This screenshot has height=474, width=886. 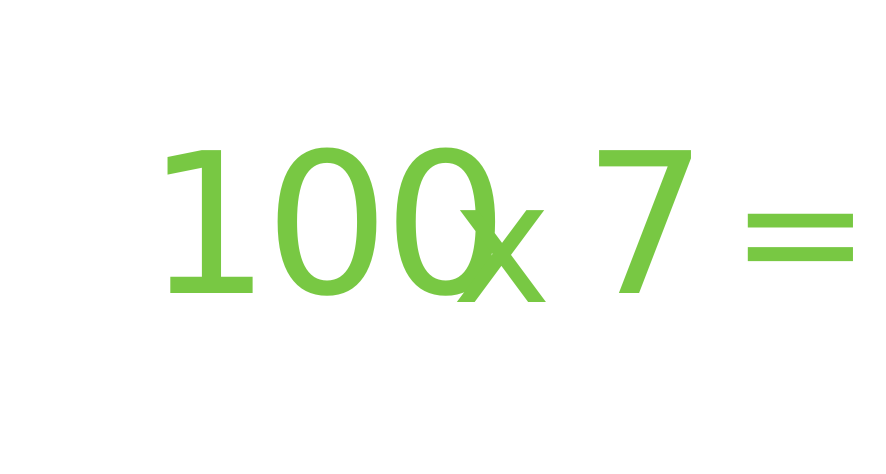 What do you see at coordinates (645, 226) in the screenshot?
I see `second-operand: 7` at bounding box center [645, 226].